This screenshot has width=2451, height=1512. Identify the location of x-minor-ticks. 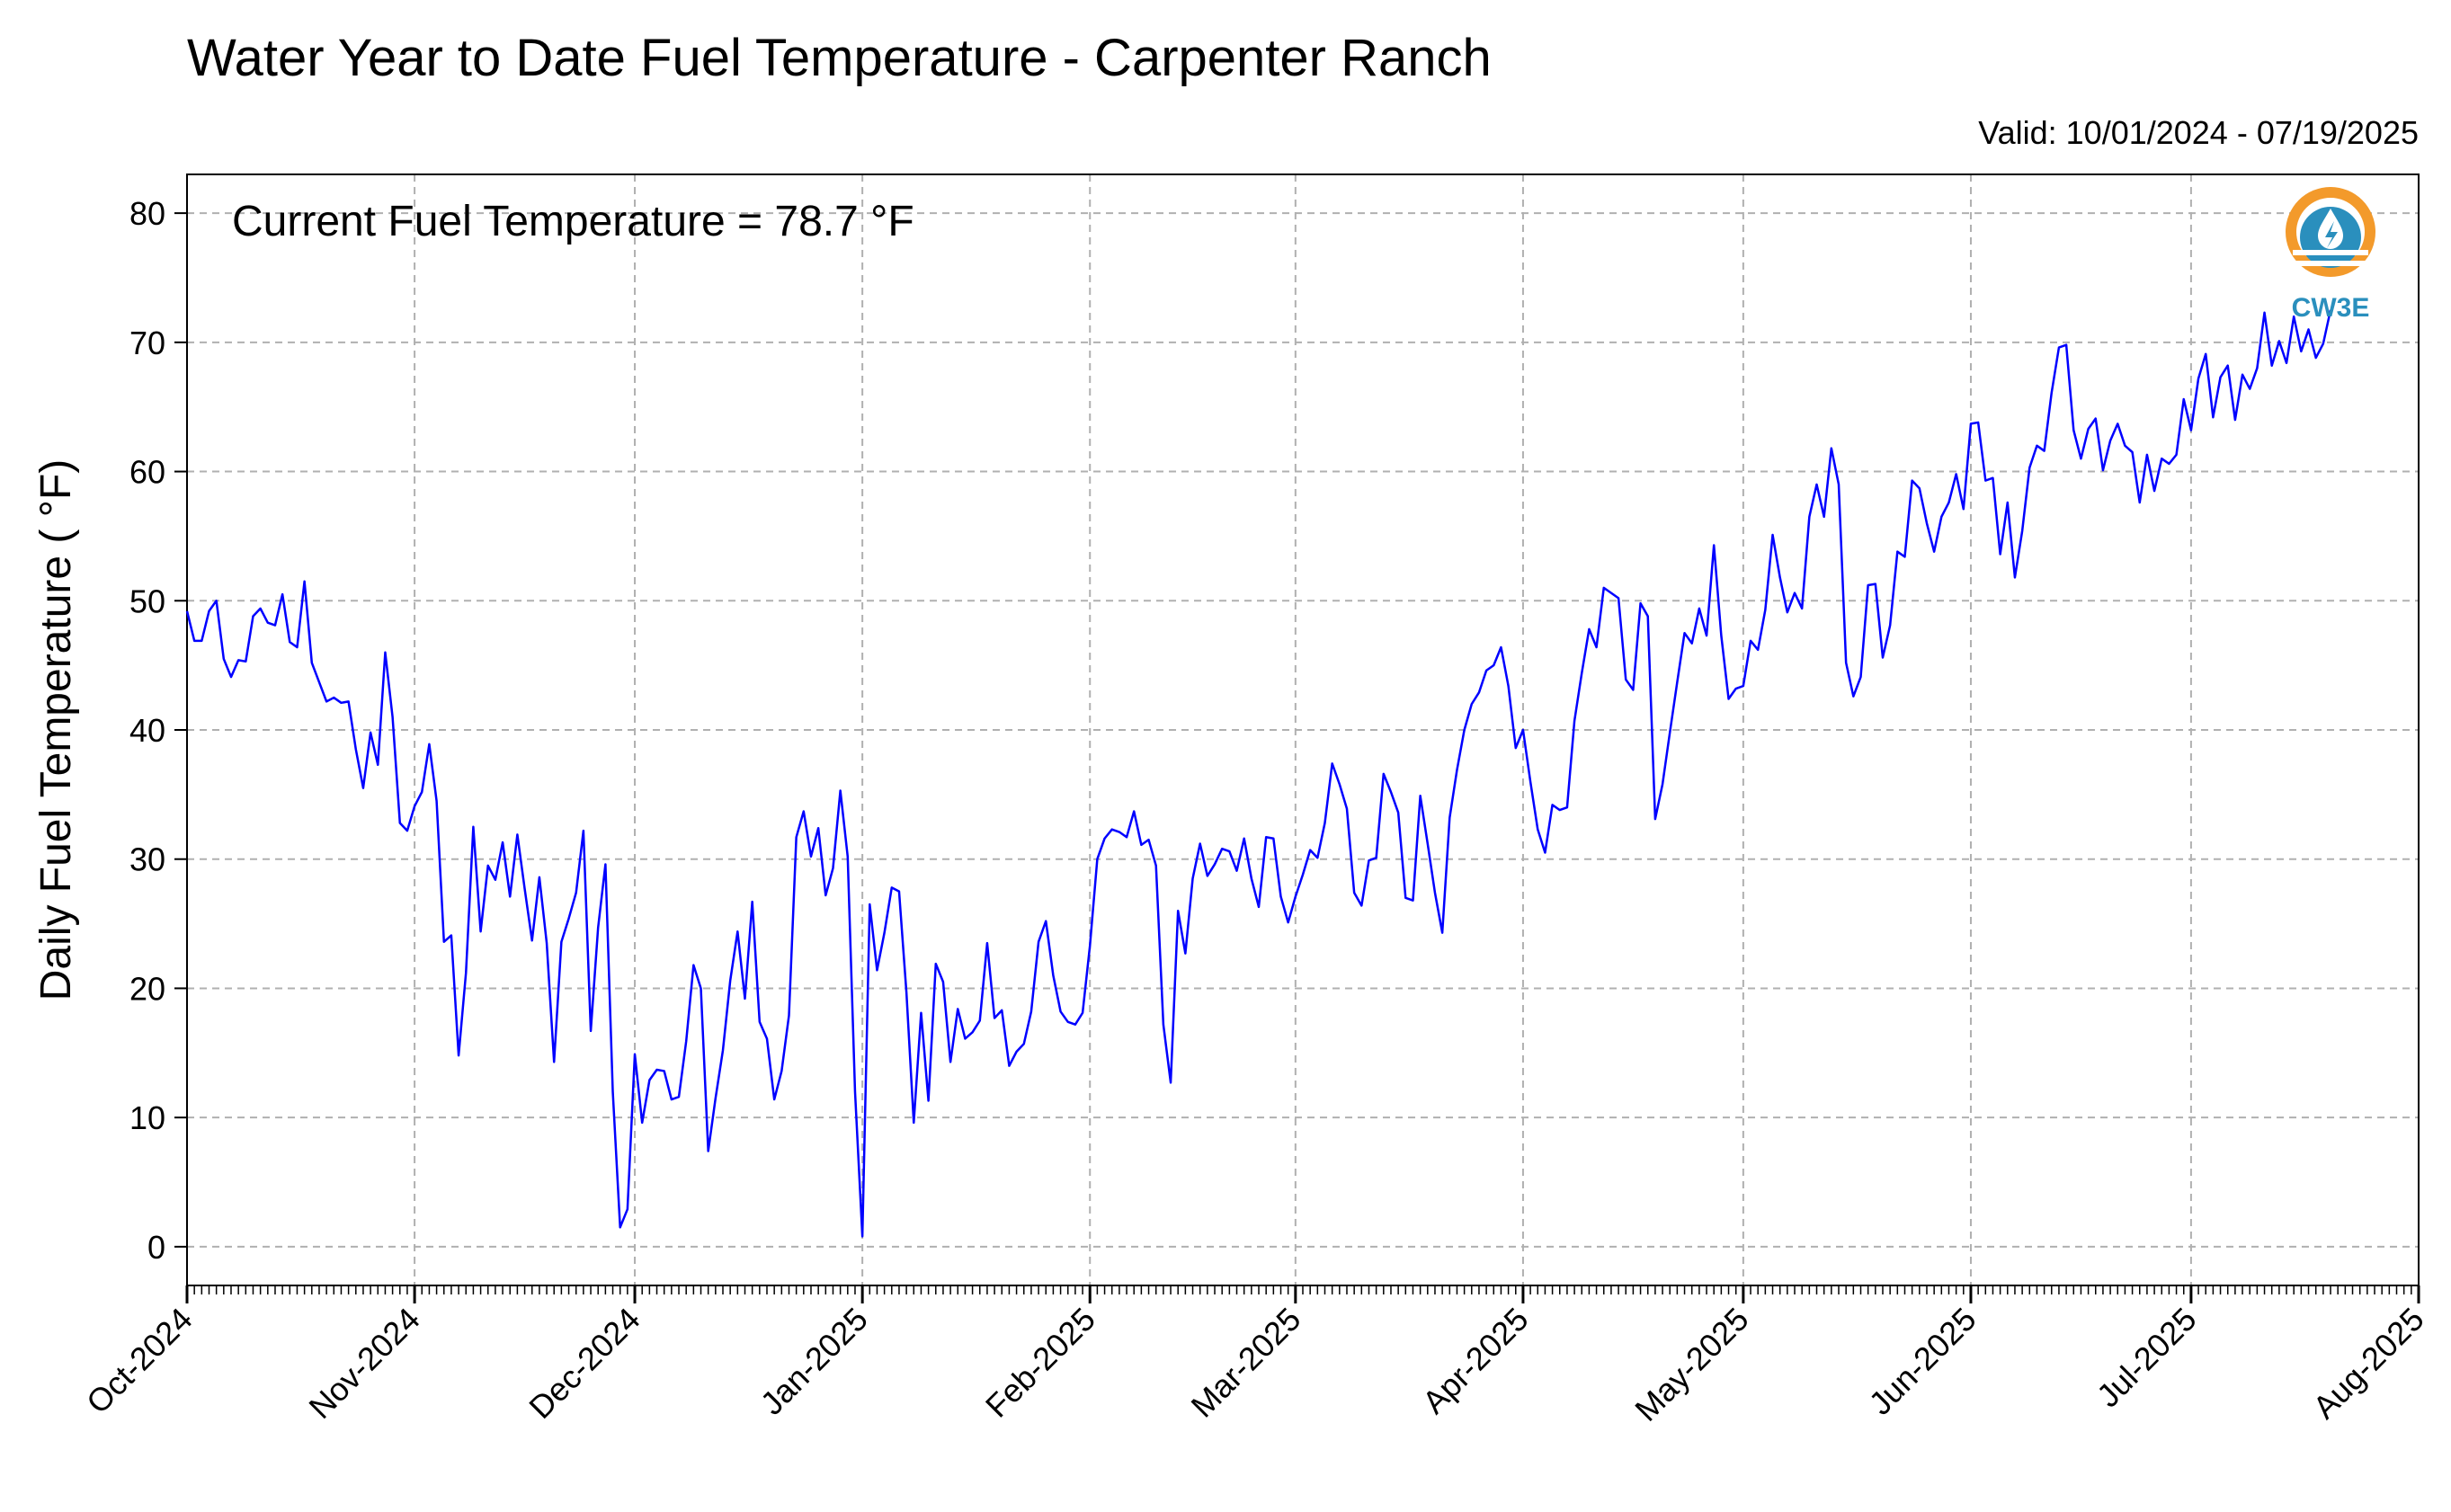
(1303, 1289).